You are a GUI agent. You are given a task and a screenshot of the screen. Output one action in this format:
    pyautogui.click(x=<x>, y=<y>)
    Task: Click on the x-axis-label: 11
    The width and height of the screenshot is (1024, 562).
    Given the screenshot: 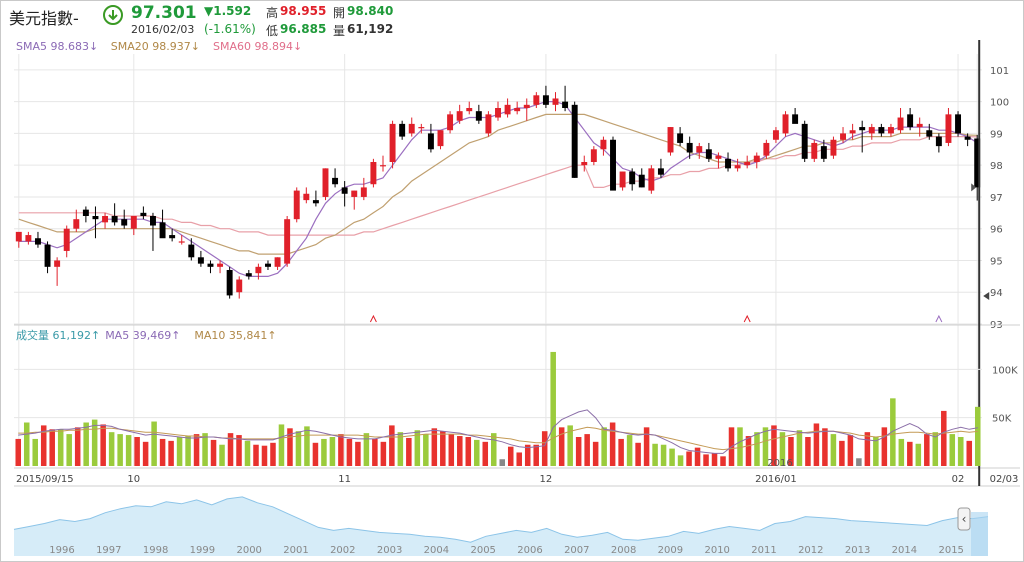 What is the action you would take?
    pyautogui.click(x=344, y=479)
    